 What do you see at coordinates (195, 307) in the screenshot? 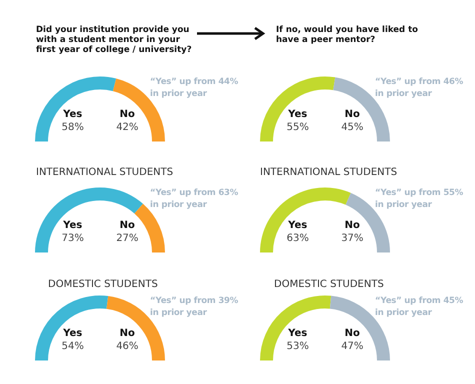
I see `text: “Yes” up from 39% in prior year` at bounding box center [195, 307].